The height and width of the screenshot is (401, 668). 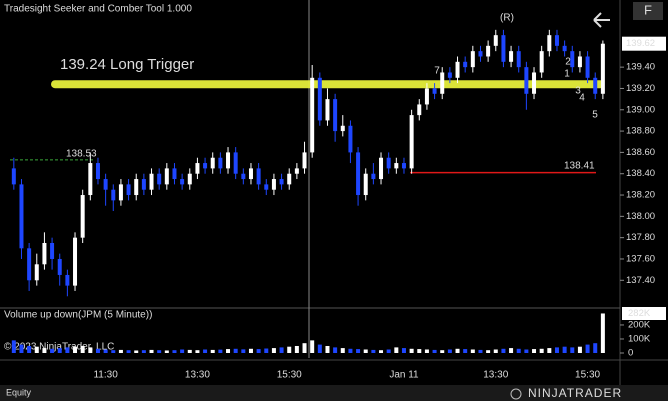 What do you see at coordinates (587, 375) in the screenshot?
I see `x-tick-label: 15:30` at bounding box center [587, 375].